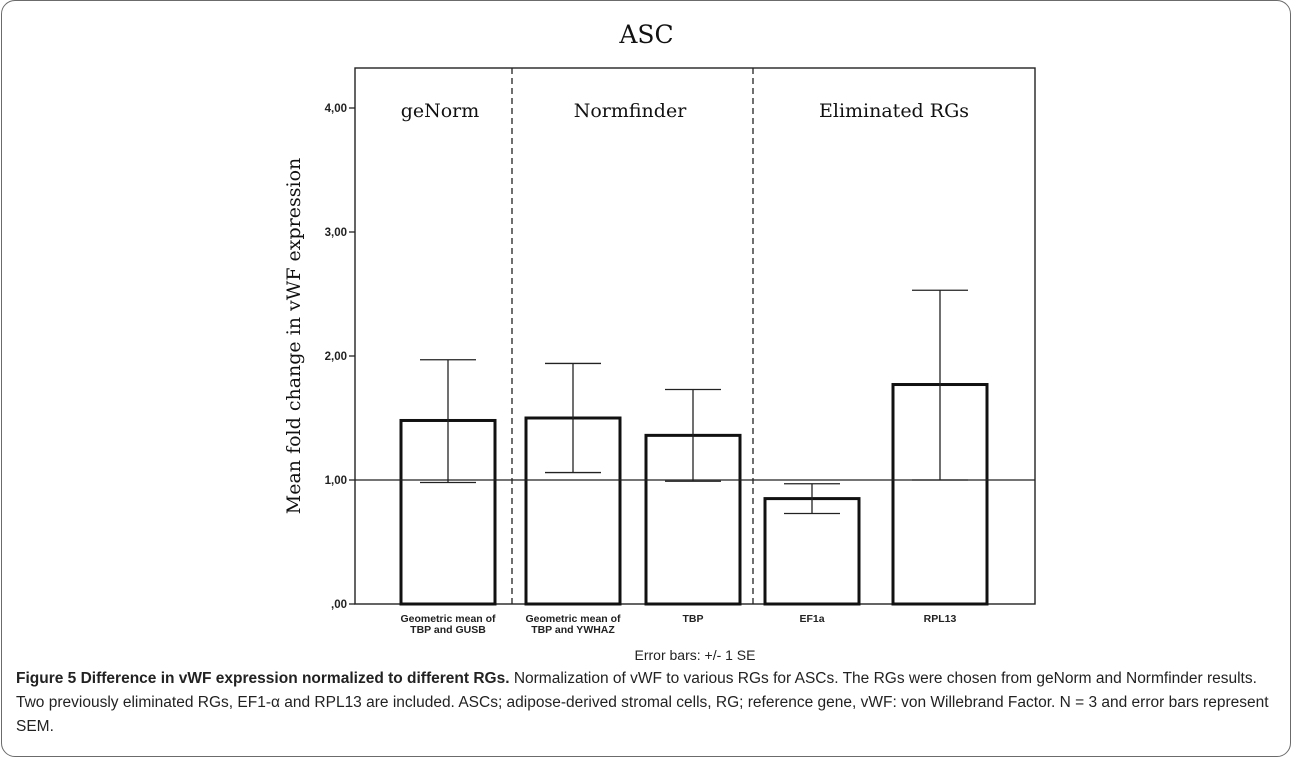  Describe the element at coordinates (336, 109) in the screenshot. I see `y-tick-label-4: 4,00` at that location.